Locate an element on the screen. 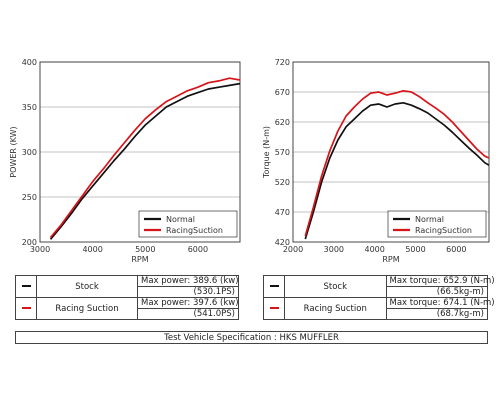 This screenshot has width=500, height=400. stock-max-power-ps: (530.1PS) is located at coordinates (188, 292).